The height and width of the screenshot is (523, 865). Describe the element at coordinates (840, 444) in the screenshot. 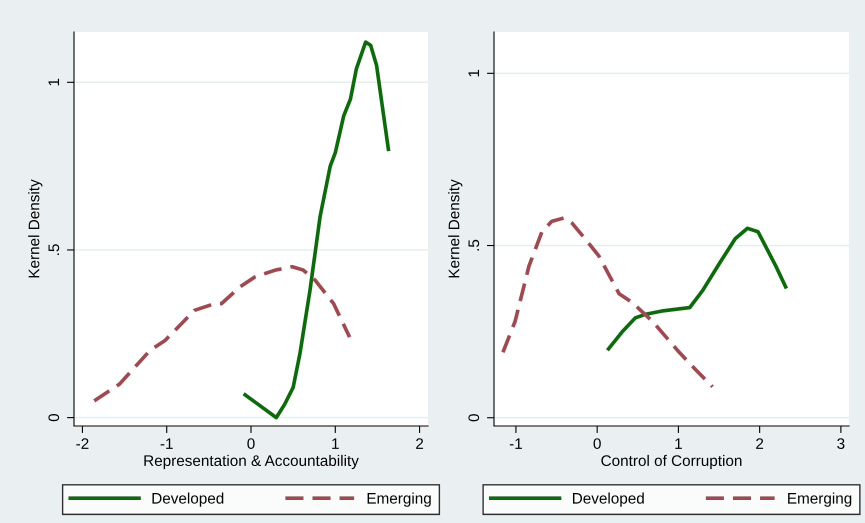

I see `x-tick-label: 3` at that location.